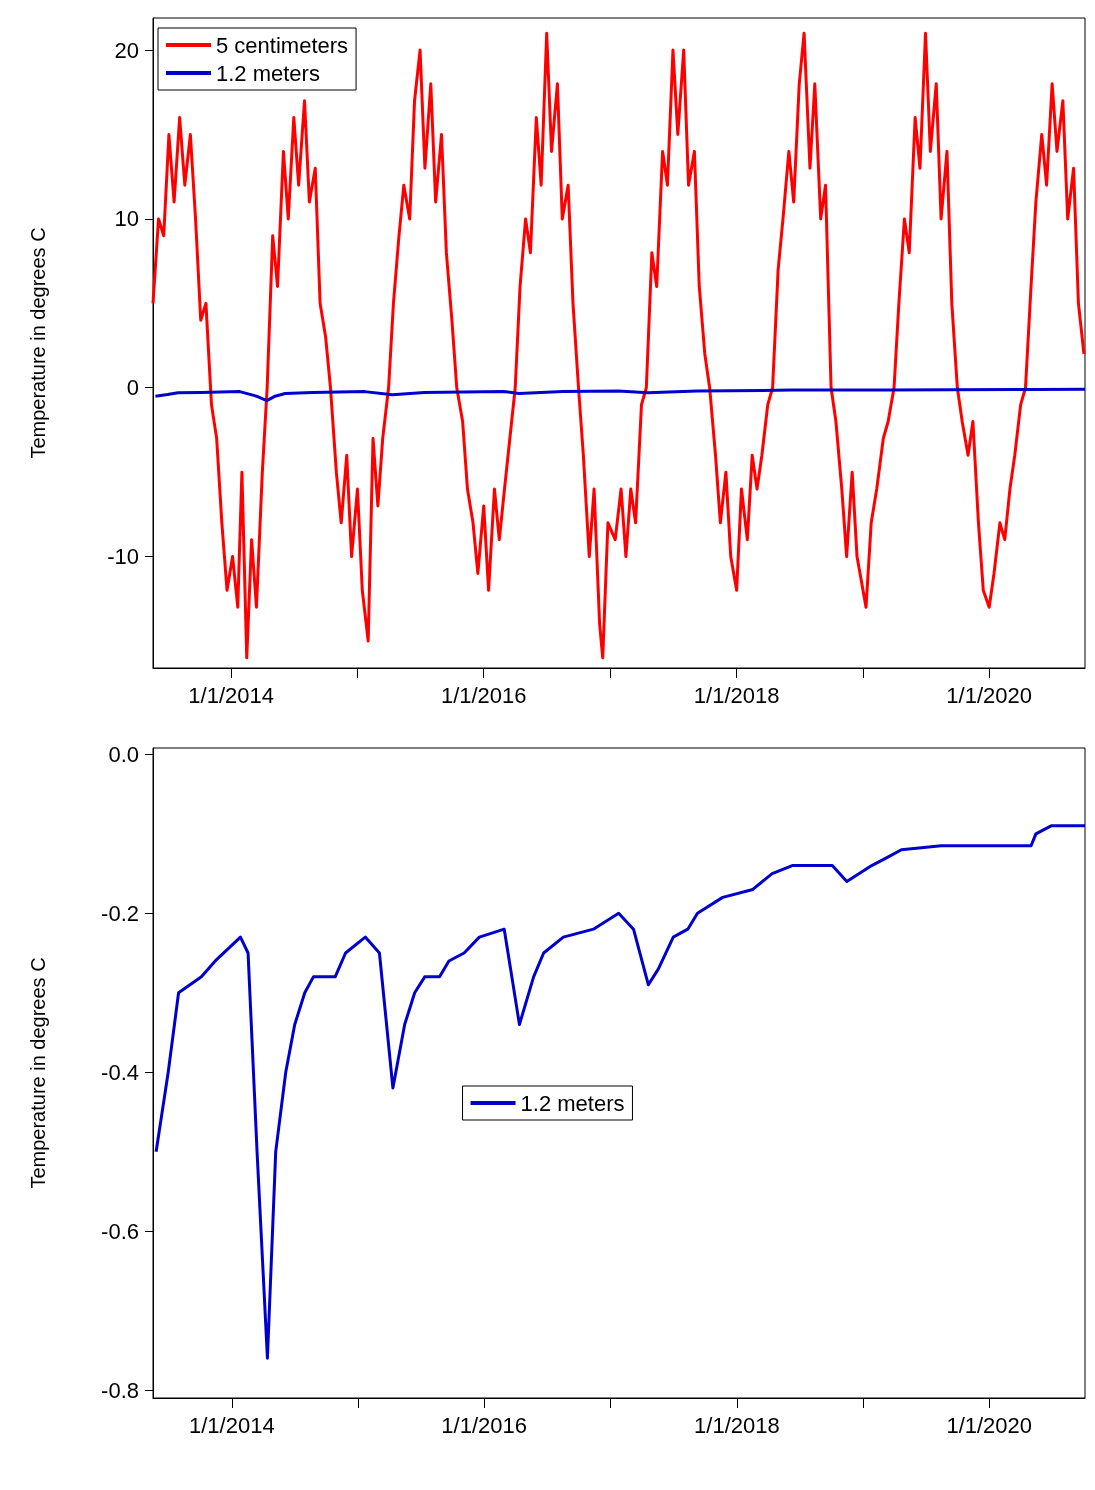  I want to click on y-tick-label: -0.4, so click(120, 1072).